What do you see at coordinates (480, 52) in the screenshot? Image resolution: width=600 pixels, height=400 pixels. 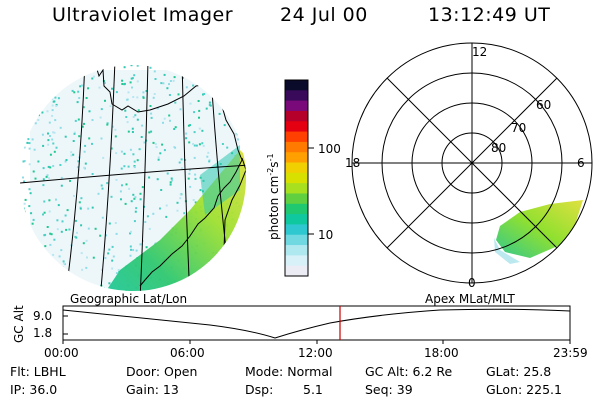 I see `polar-mlt-12: 12` at bounding box center [480, 52].